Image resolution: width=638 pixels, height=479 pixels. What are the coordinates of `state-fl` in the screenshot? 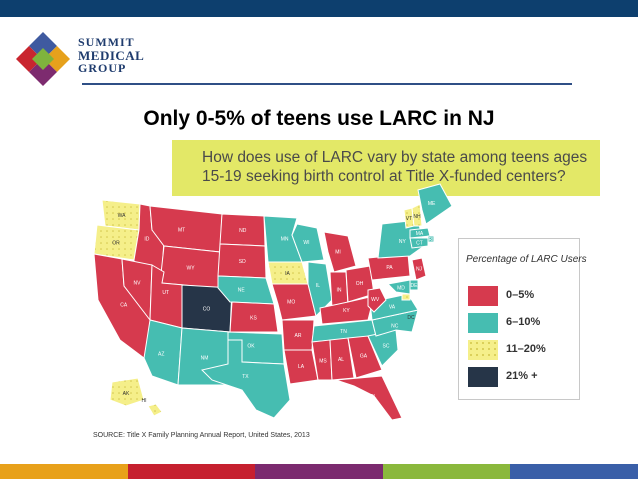 It's located at (369, 397).